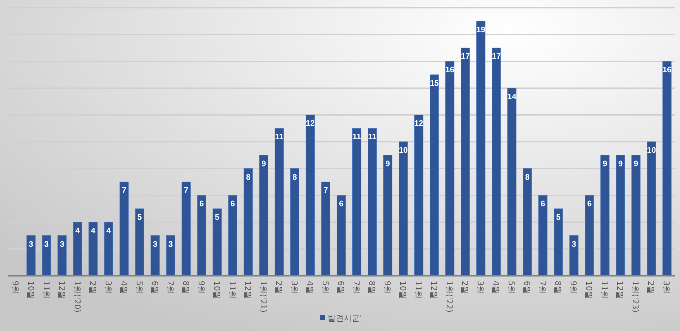 The image size is (680, 331). What do you see at coordinates (449, 297) in the screenshot?
I see `x-tick-label: 1월('22)` at bounding box center [449, 297].